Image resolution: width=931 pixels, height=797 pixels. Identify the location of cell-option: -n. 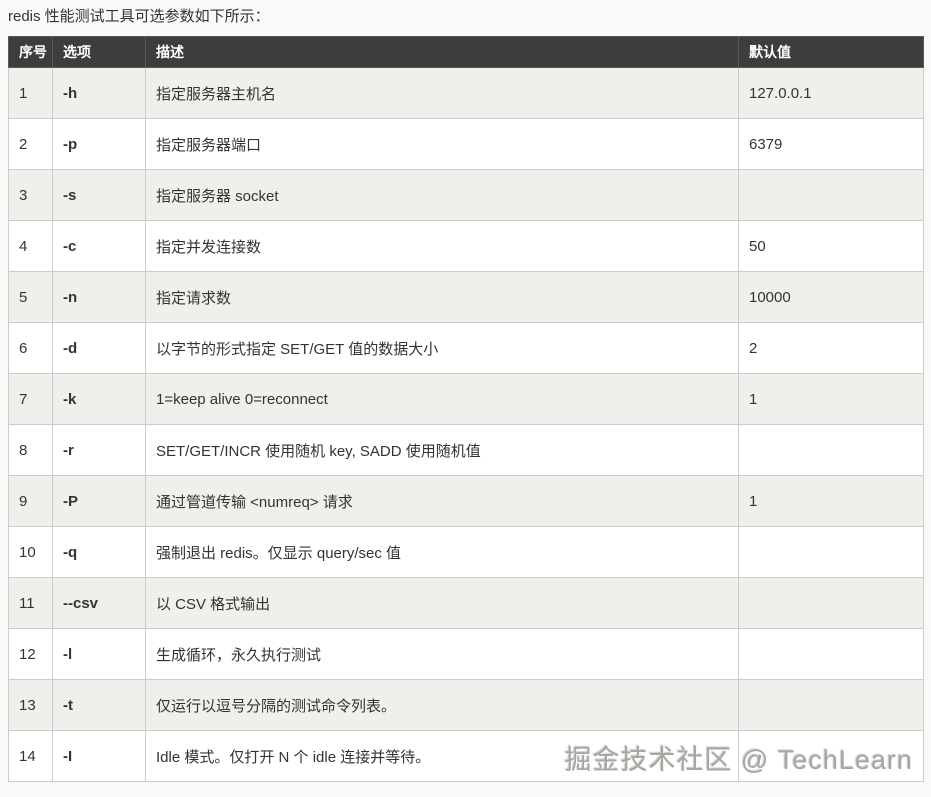
(99, 297).